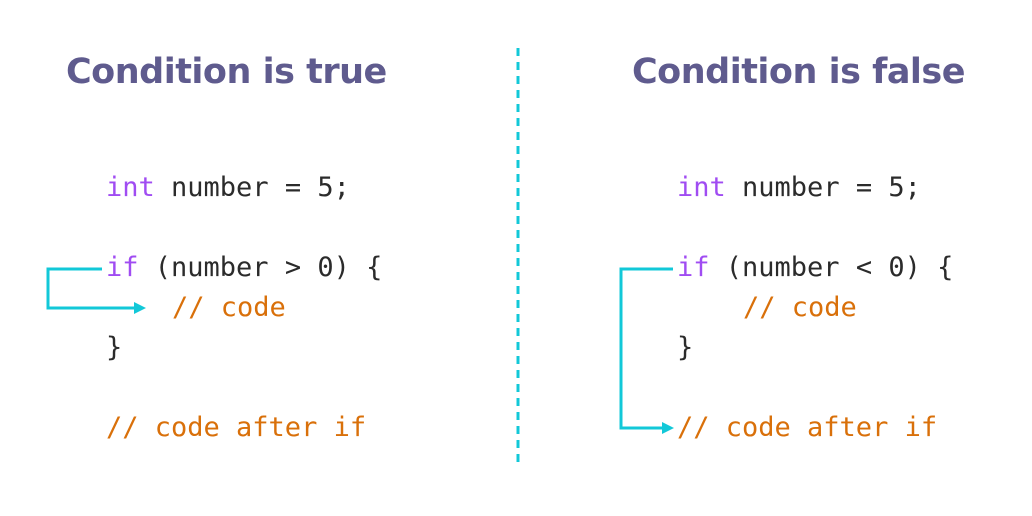  Describe the element at coordinates (260, 267) in the screenshot. I see `code-text: (number > 0) {` at that location.